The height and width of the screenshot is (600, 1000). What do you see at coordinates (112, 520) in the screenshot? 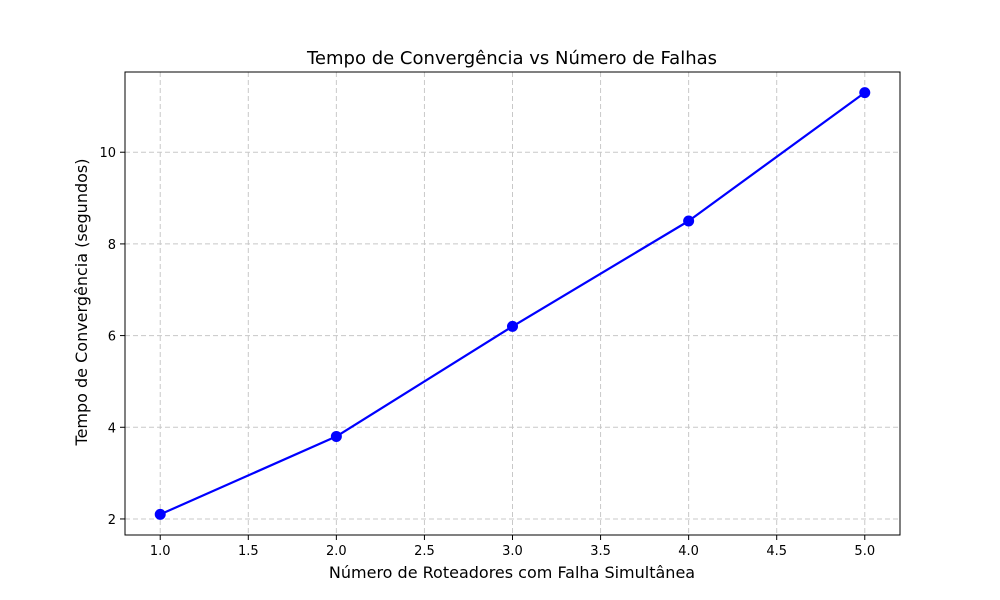
I see `y-tick-label: 2` at bounding box center [112, 520].